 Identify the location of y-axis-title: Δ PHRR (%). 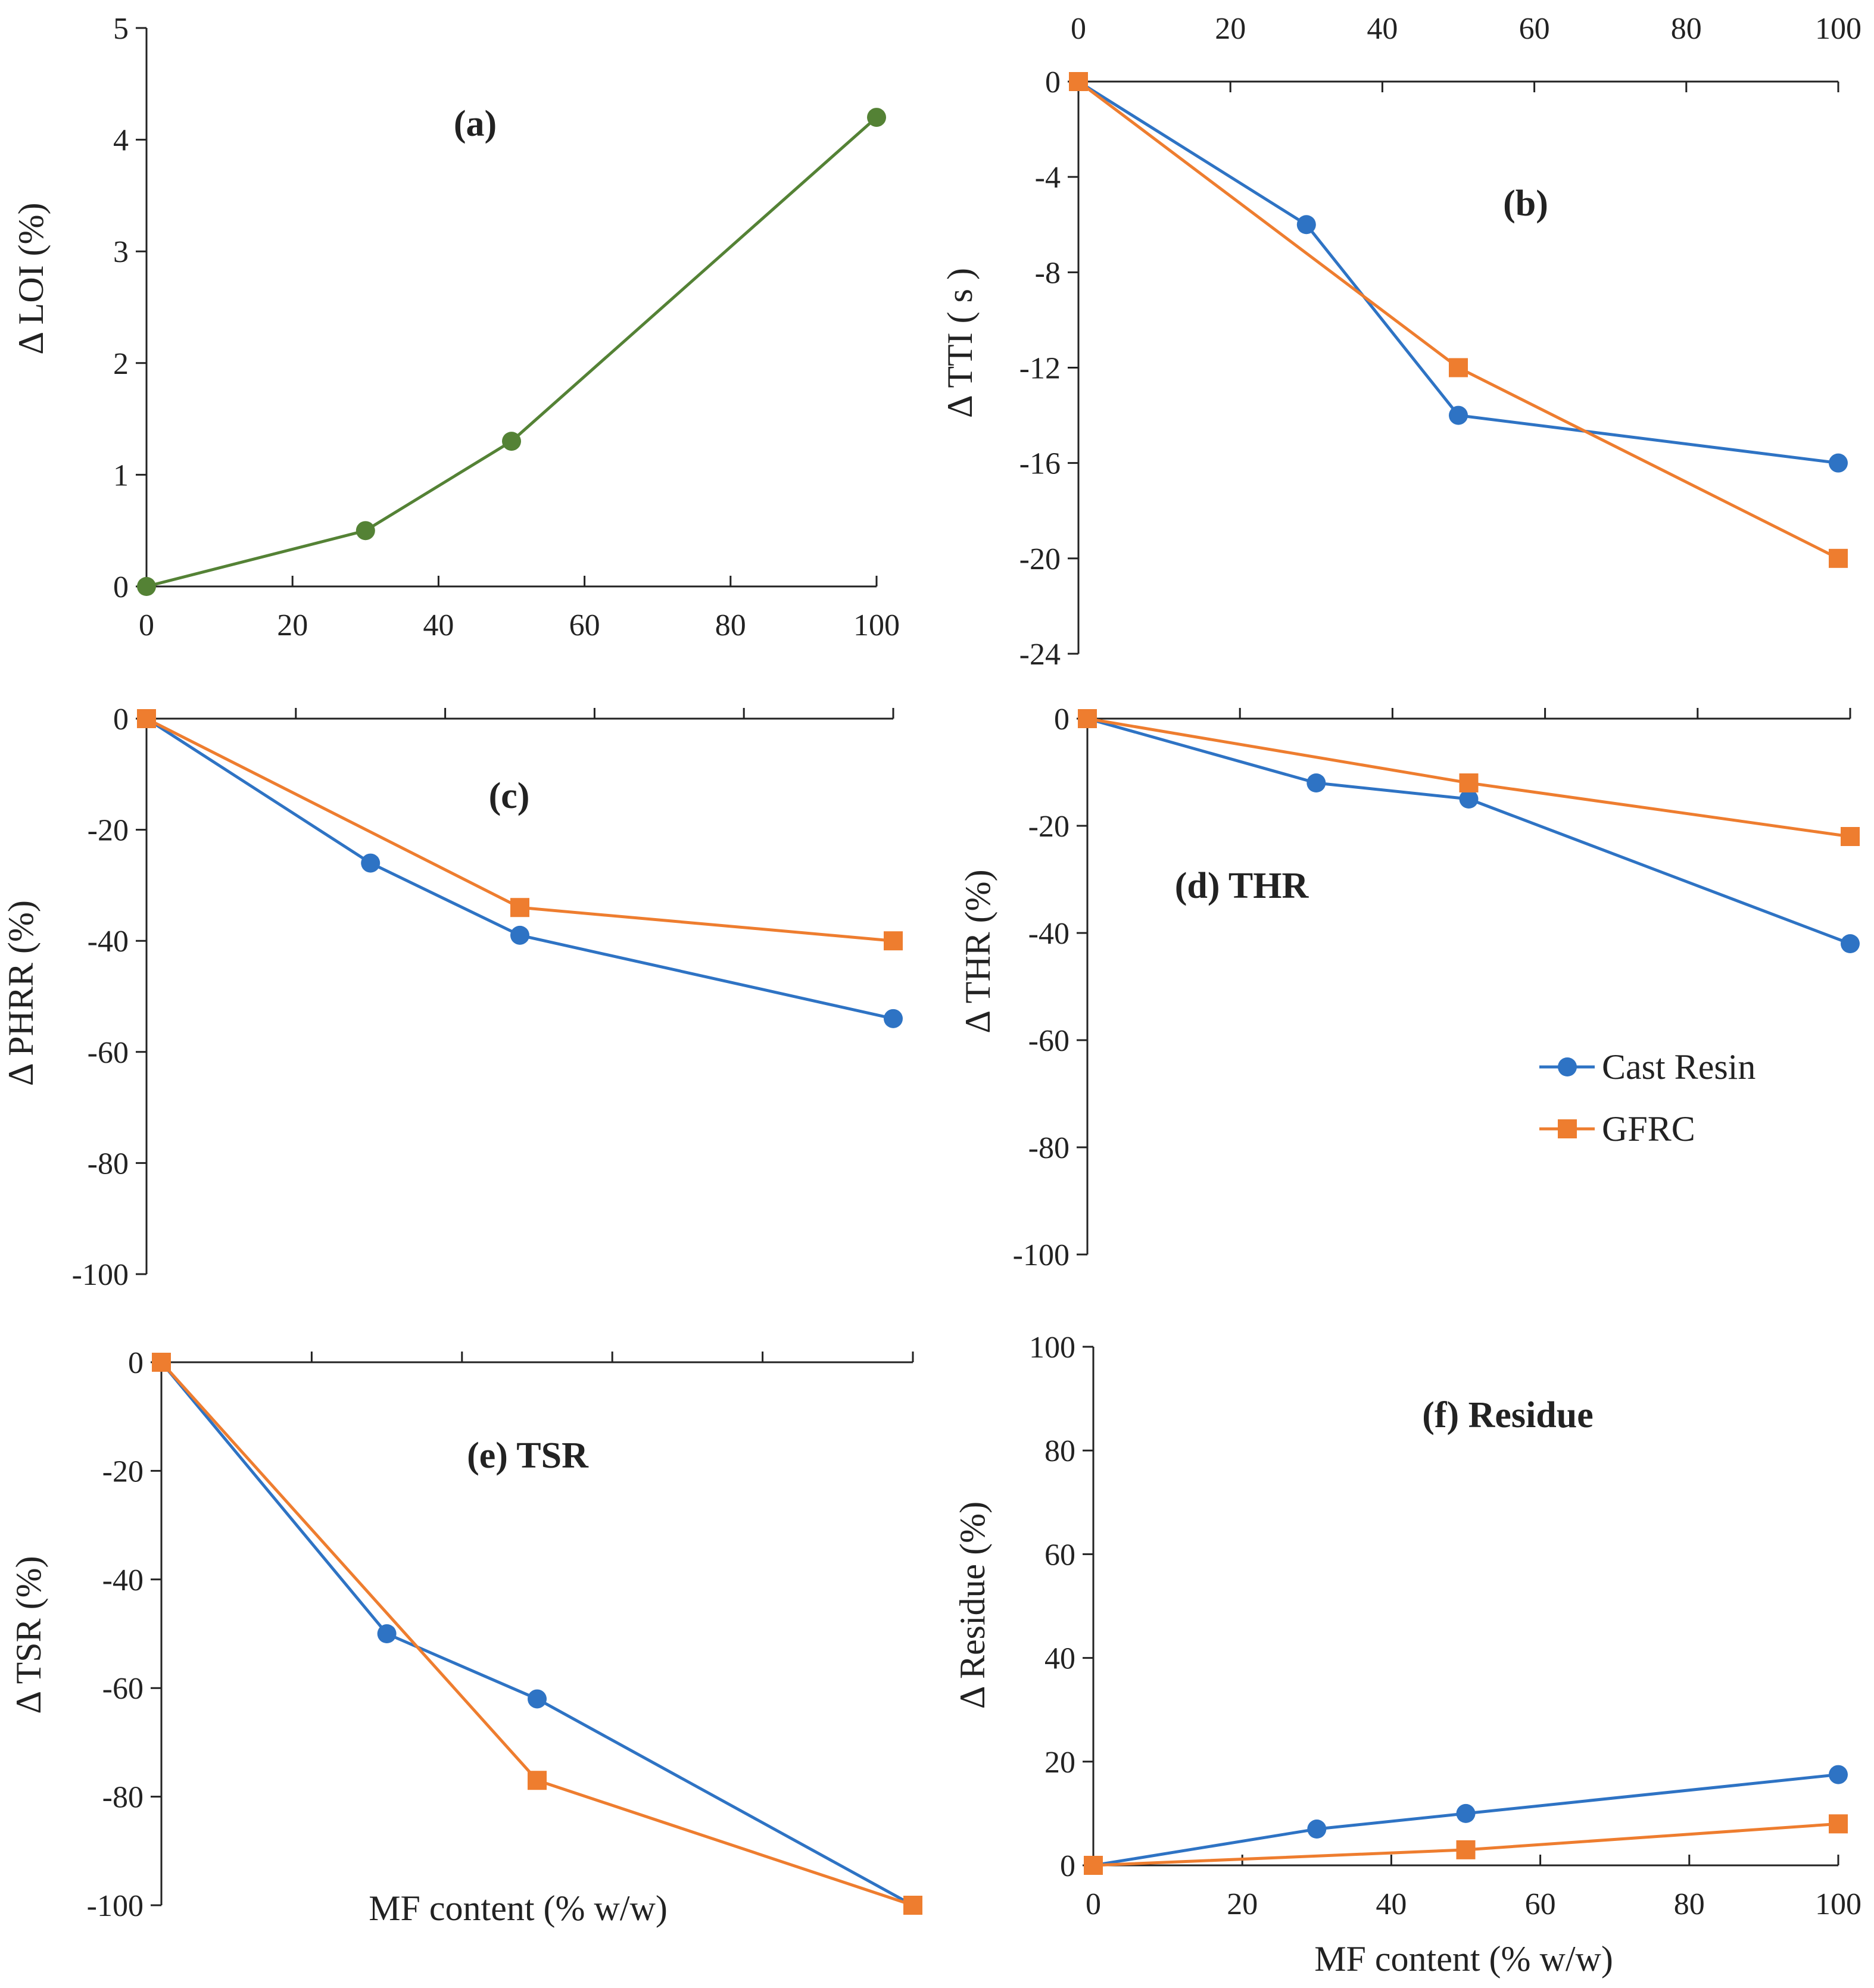
(21, 993).